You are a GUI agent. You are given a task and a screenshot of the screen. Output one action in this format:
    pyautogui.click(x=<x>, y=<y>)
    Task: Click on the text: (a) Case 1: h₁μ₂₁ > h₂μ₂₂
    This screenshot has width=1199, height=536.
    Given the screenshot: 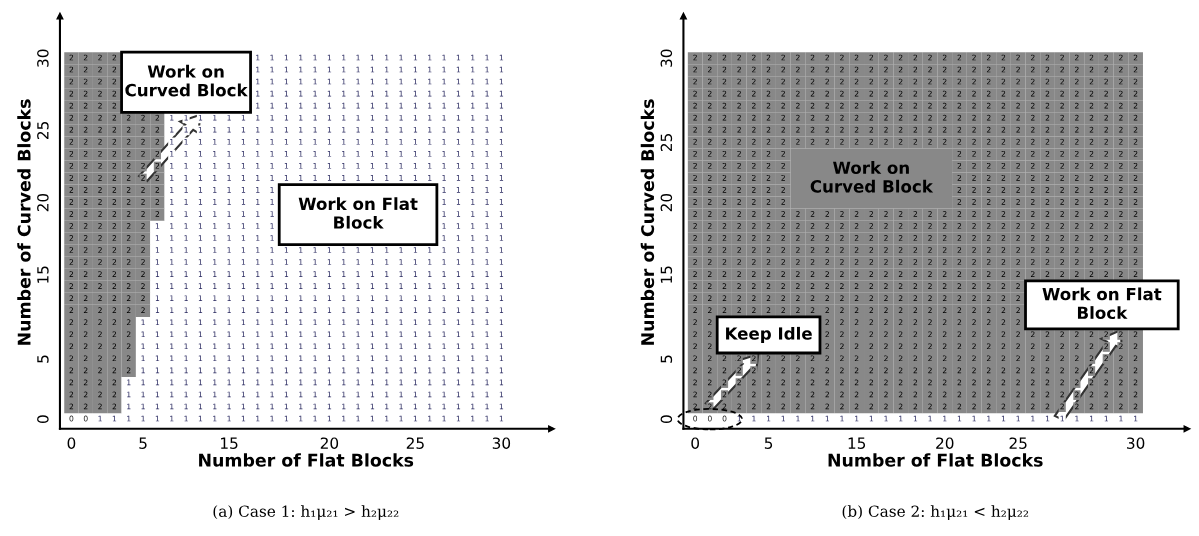 What is the action you would take?
    pyautogui.click(x=306, y=512)
    